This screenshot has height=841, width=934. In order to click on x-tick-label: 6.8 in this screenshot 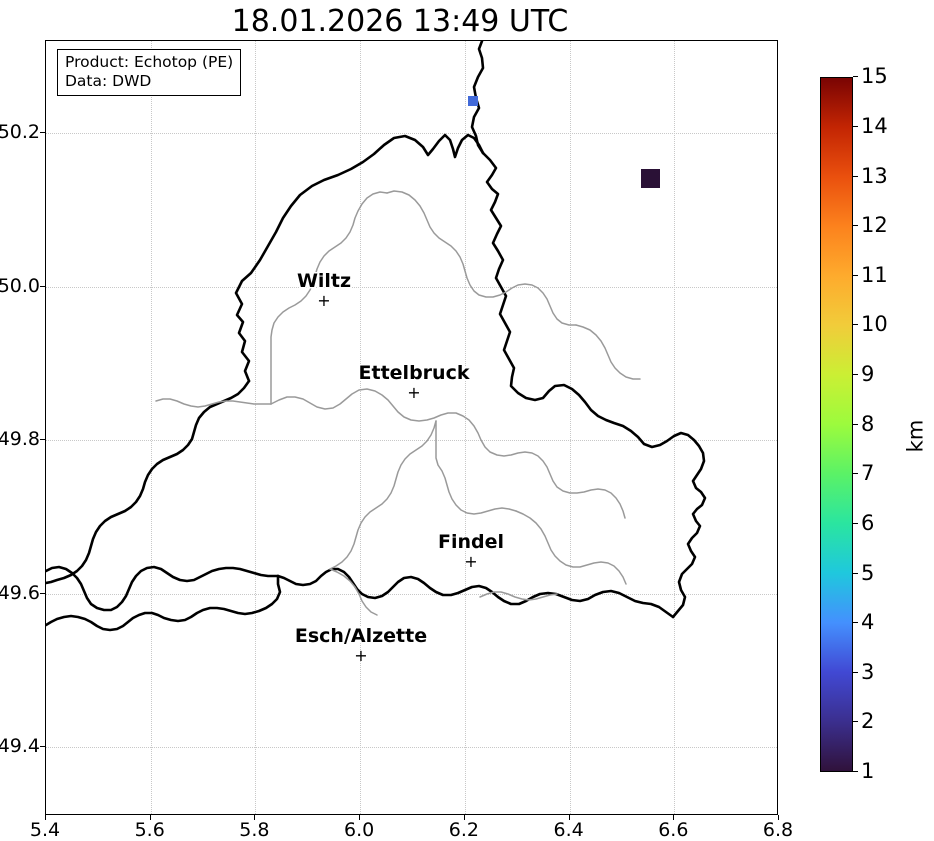, I will do `click(778, 830)`.